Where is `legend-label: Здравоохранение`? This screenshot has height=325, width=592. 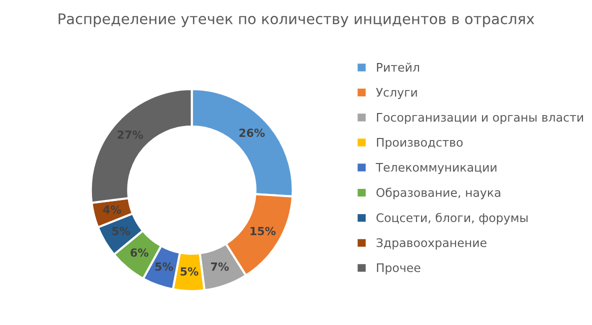
legend-label: Здравоохранение is located at coordinates (431, 244).